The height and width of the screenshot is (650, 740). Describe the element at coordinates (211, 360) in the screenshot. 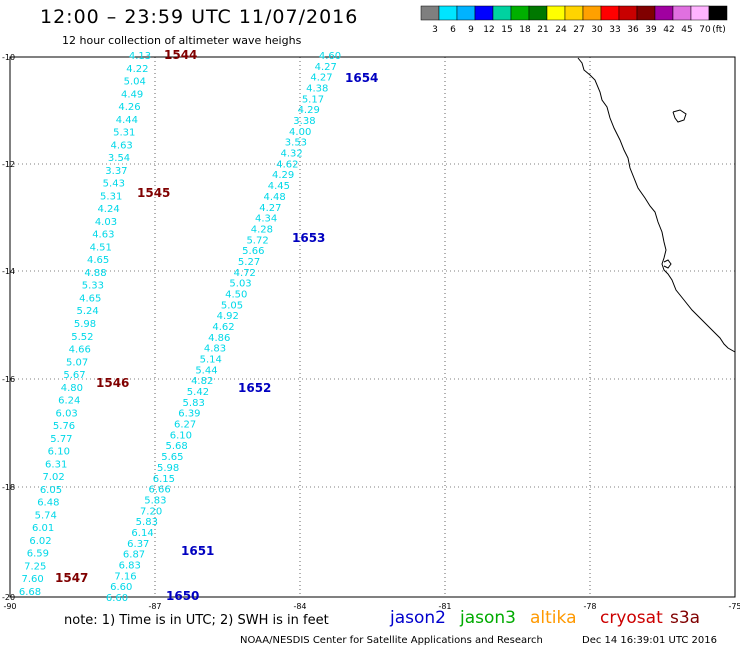

I see `swh-value-east: 5.14` at that location.